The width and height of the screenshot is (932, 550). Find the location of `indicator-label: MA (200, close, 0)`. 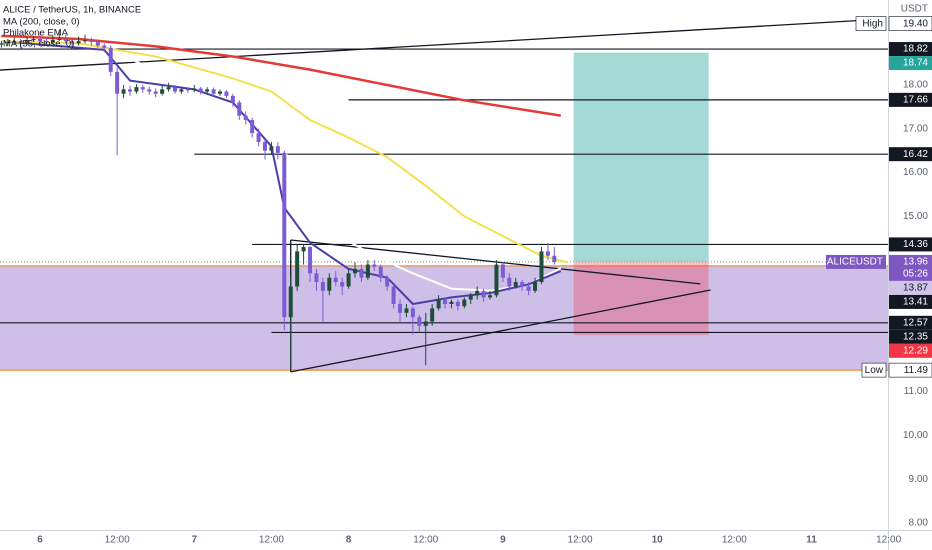

indicator-label: MA (200, close, 0) is located at coordinates (41, 22).